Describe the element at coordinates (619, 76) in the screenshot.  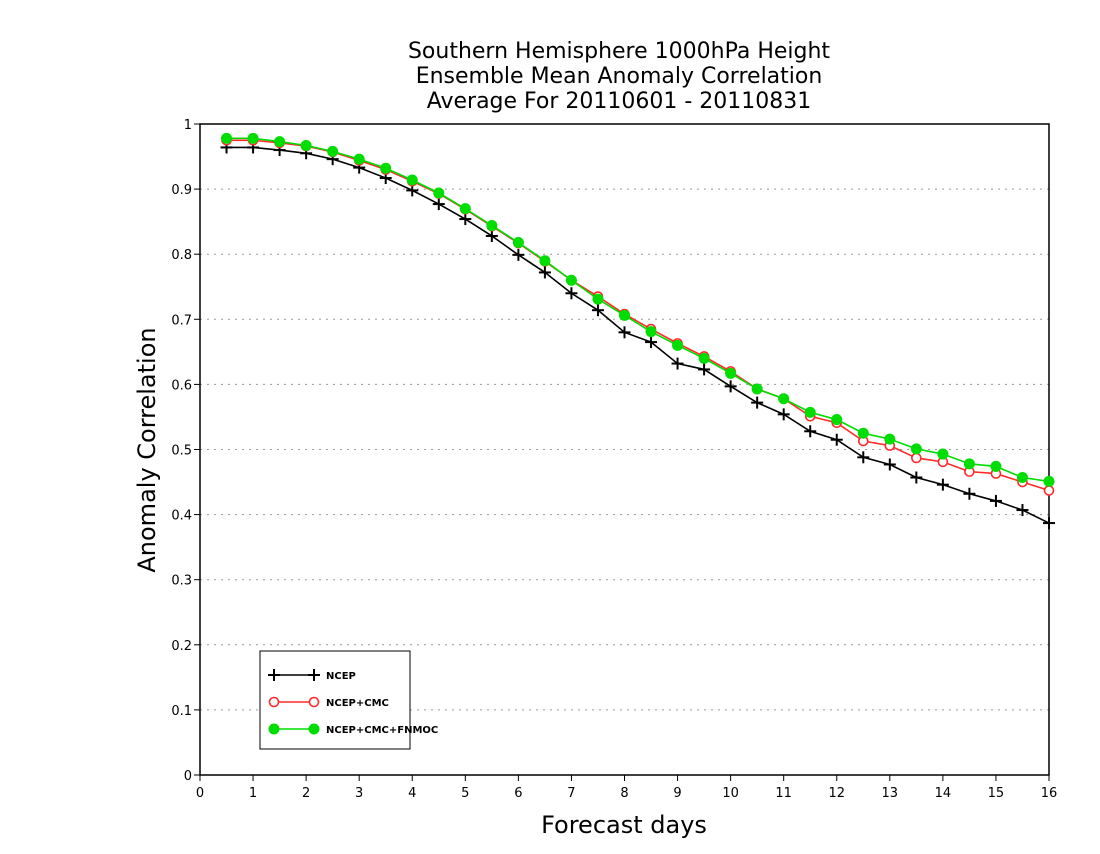
I see `chart-title-line: Ensemble Mean Anomaly Correlation` at that location.